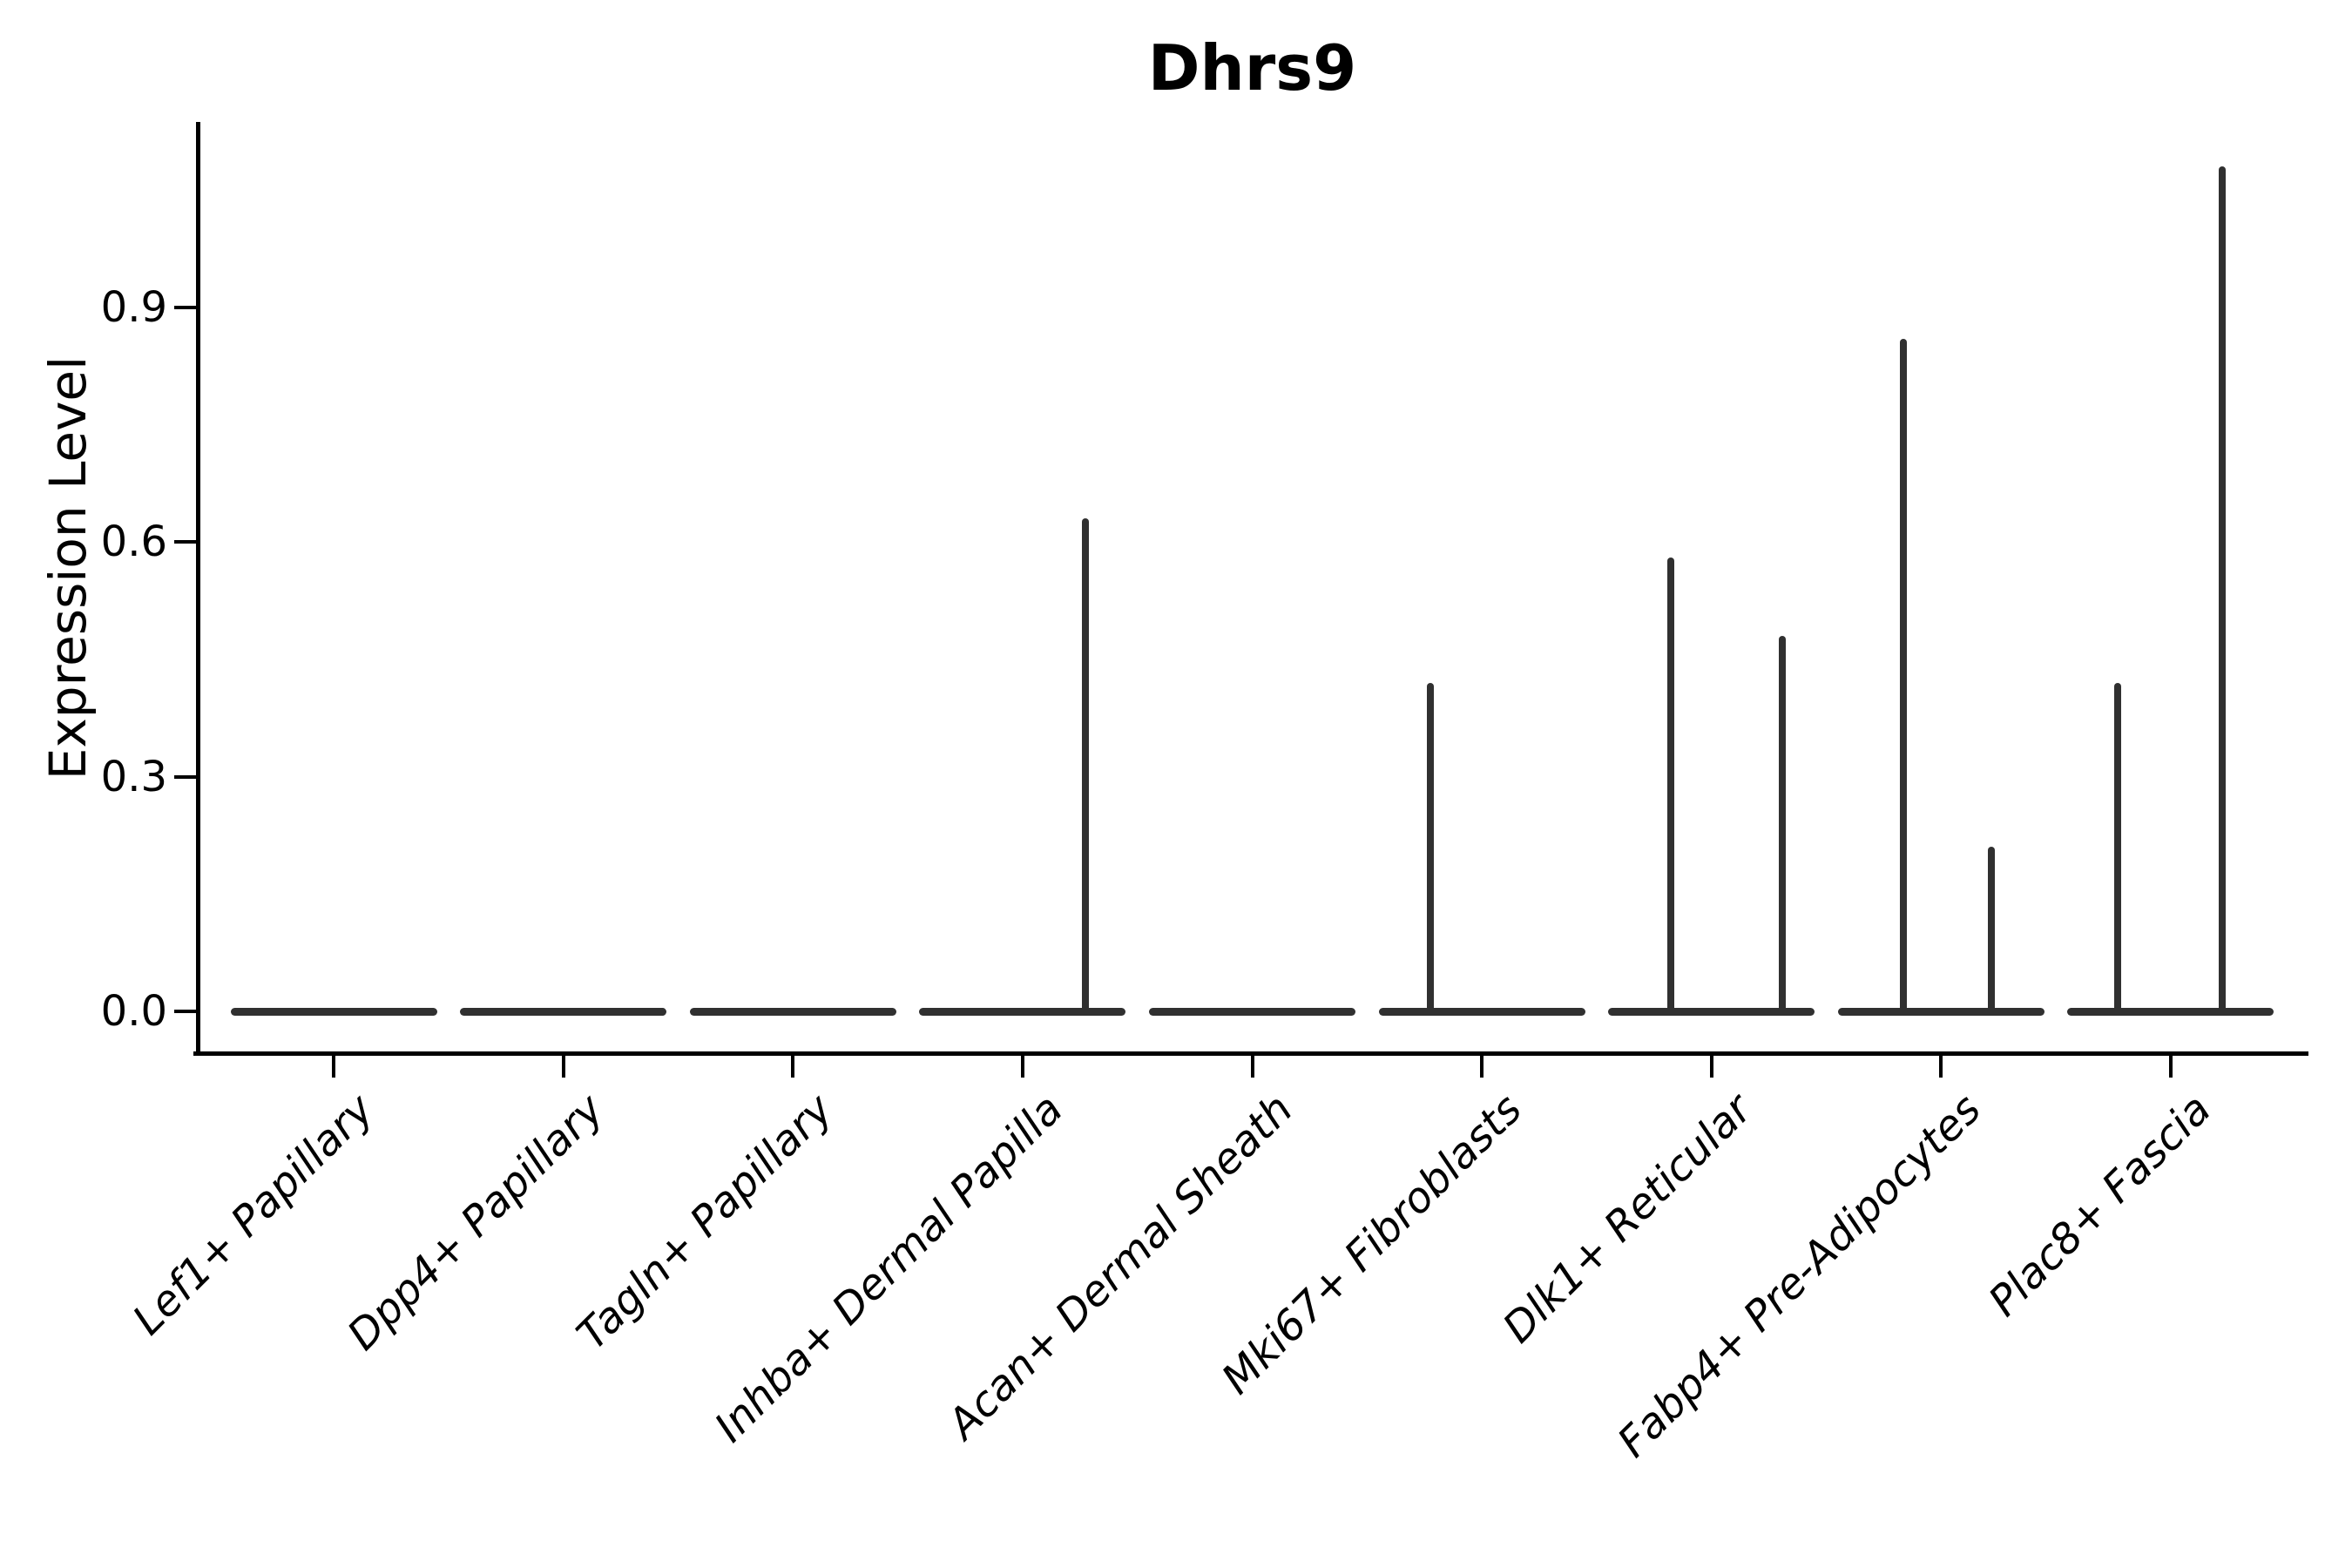  What do you see at coordinates (134, 542) in the screenshot?
I see `y-tick-label: 0.6` at bounding box center [134, 542].